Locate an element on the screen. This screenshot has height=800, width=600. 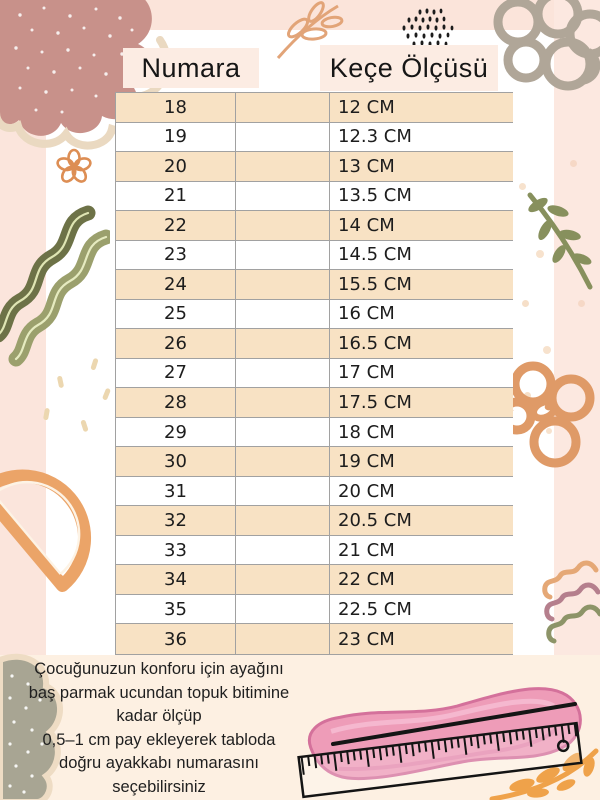
cell-olcu: 12 CM is located at coordinates (421, 107).